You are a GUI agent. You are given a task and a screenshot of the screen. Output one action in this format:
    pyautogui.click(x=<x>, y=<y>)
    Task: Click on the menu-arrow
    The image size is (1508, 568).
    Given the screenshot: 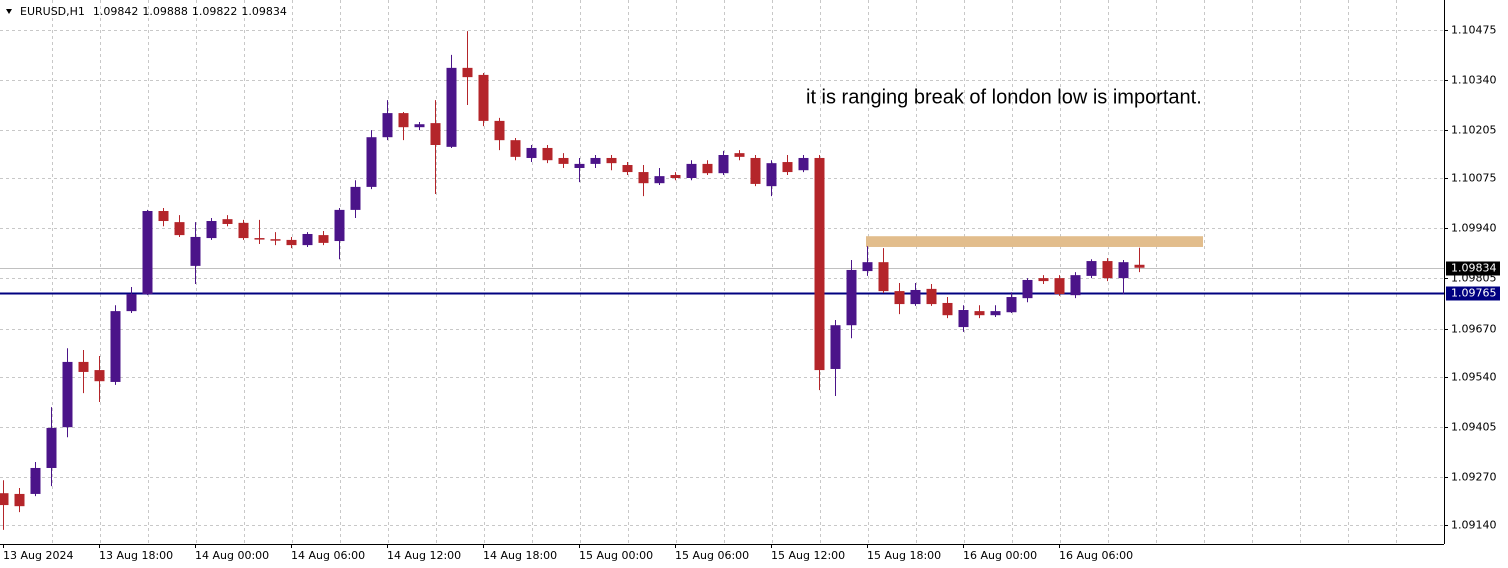 What is the action you would take?
    pyautogui.click(x=9, y=11)
    